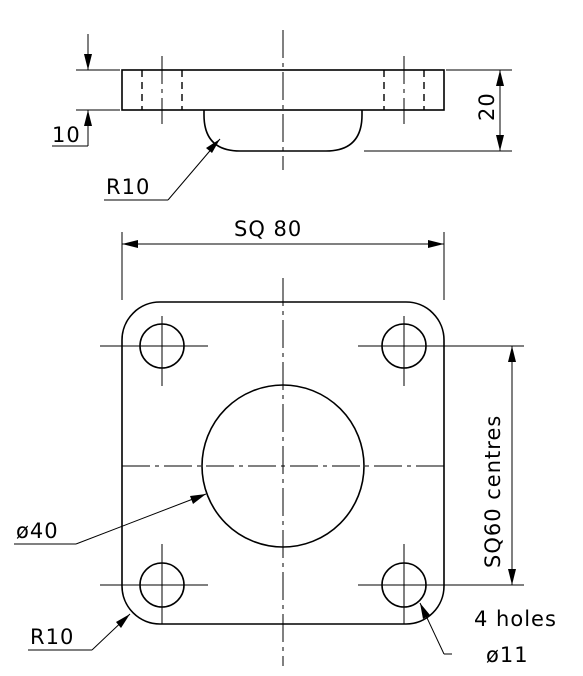 The image size is (583, 676). What do you see at coordinates (128, 187) in the screenshot?
I see `boss-radius-label: R10` at bounding box center [128, 187].